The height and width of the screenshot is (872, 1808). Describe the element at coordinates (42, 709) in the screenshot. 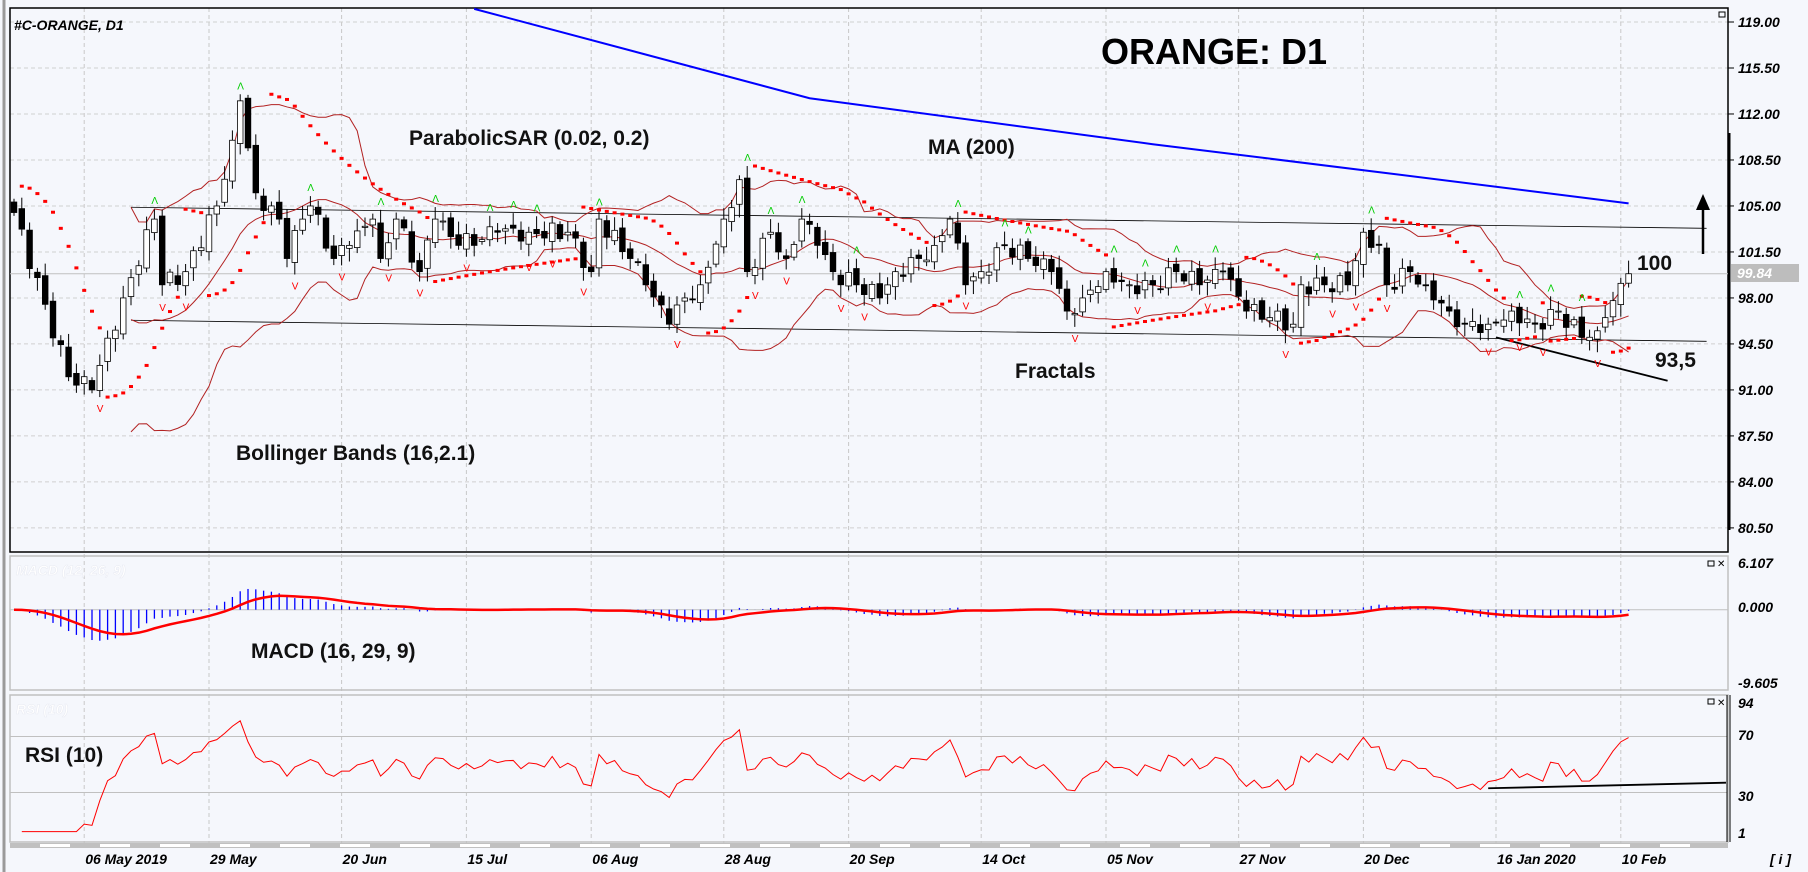

I see `rsi-header: RSI (10)` at that location.